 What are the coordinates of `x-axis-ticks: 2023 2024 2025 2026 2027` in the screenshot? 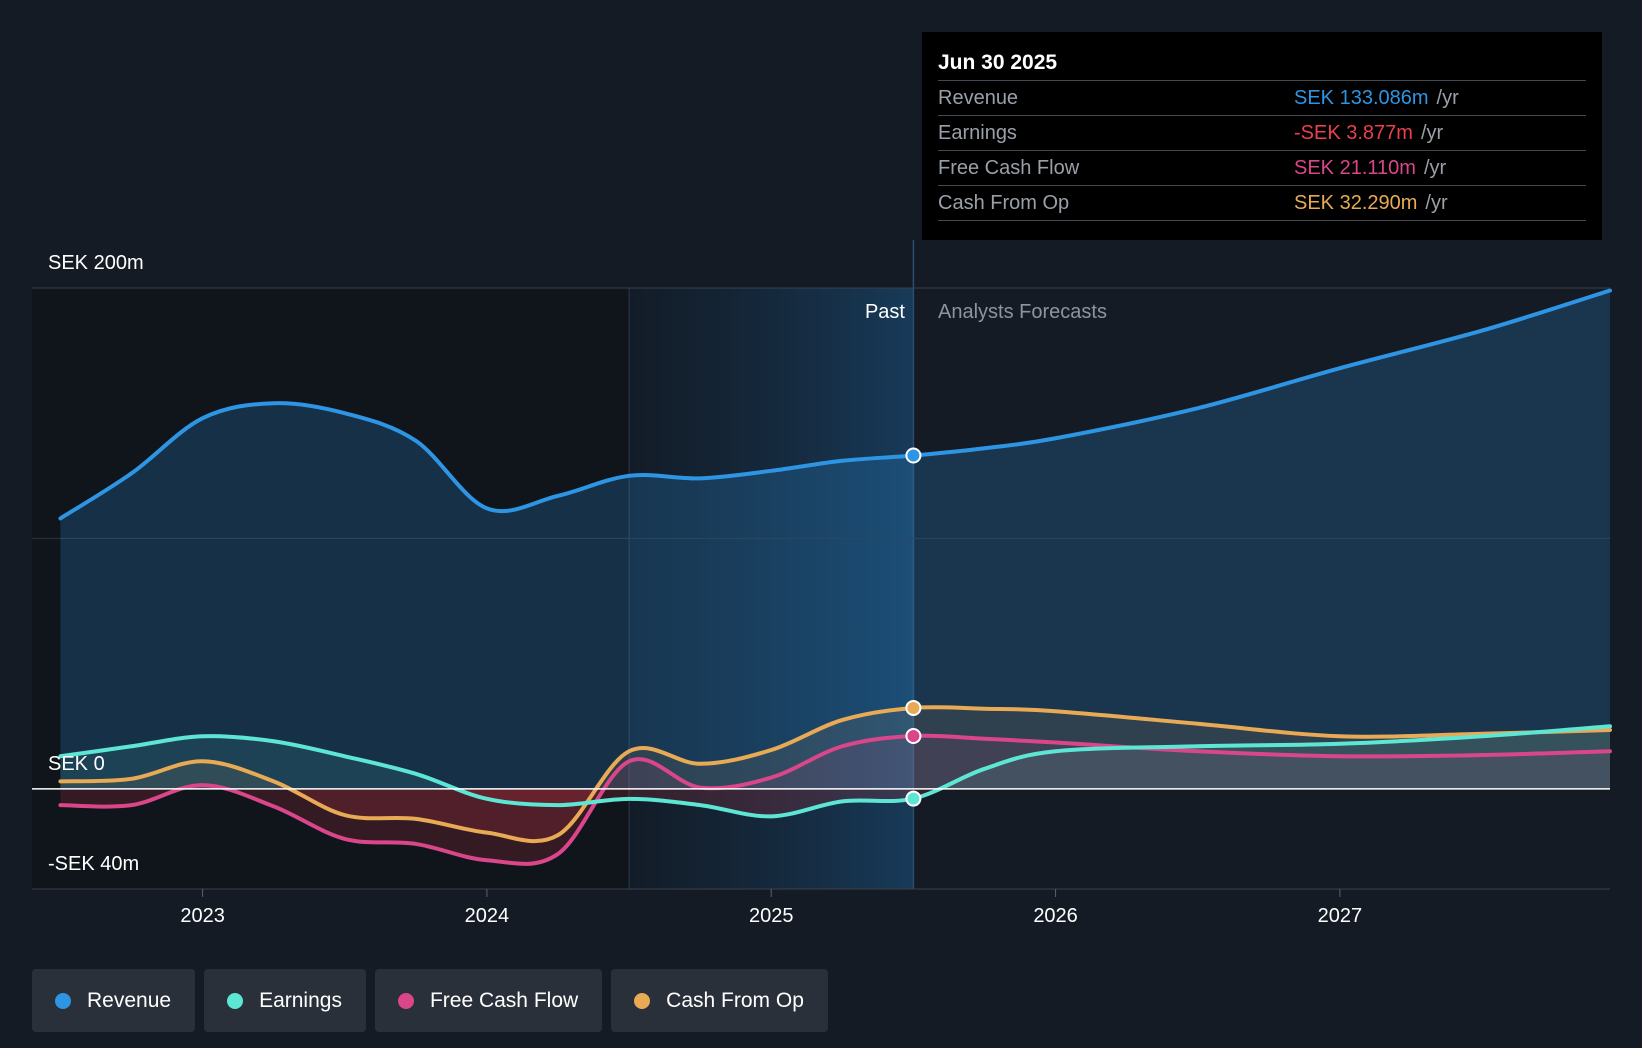 It's located at (771, 908).